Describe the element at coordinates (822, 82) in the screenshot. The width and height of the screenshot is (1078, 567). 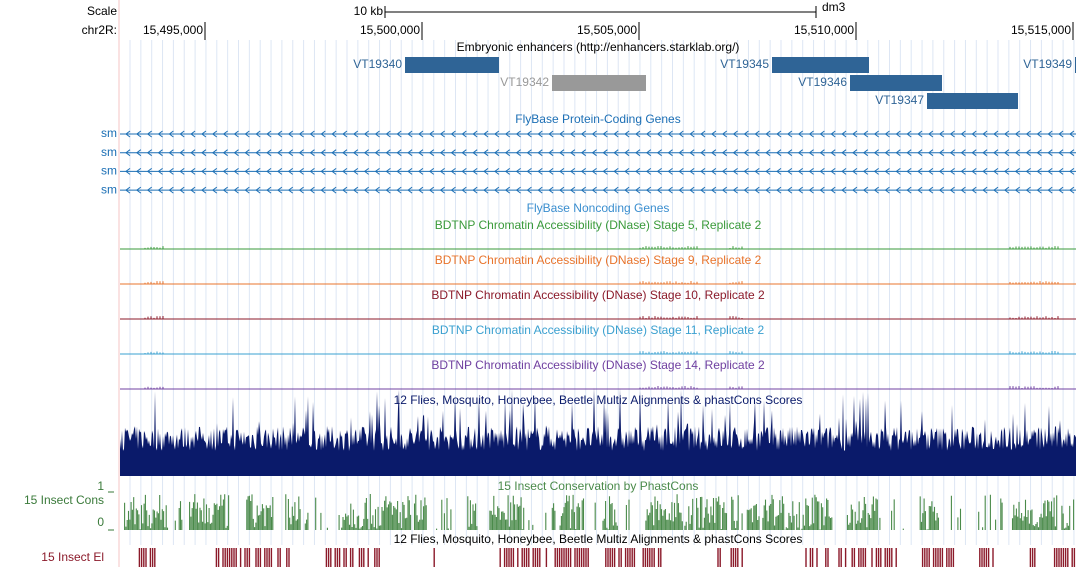
I see `enhancer-label: VT19346` at that location.